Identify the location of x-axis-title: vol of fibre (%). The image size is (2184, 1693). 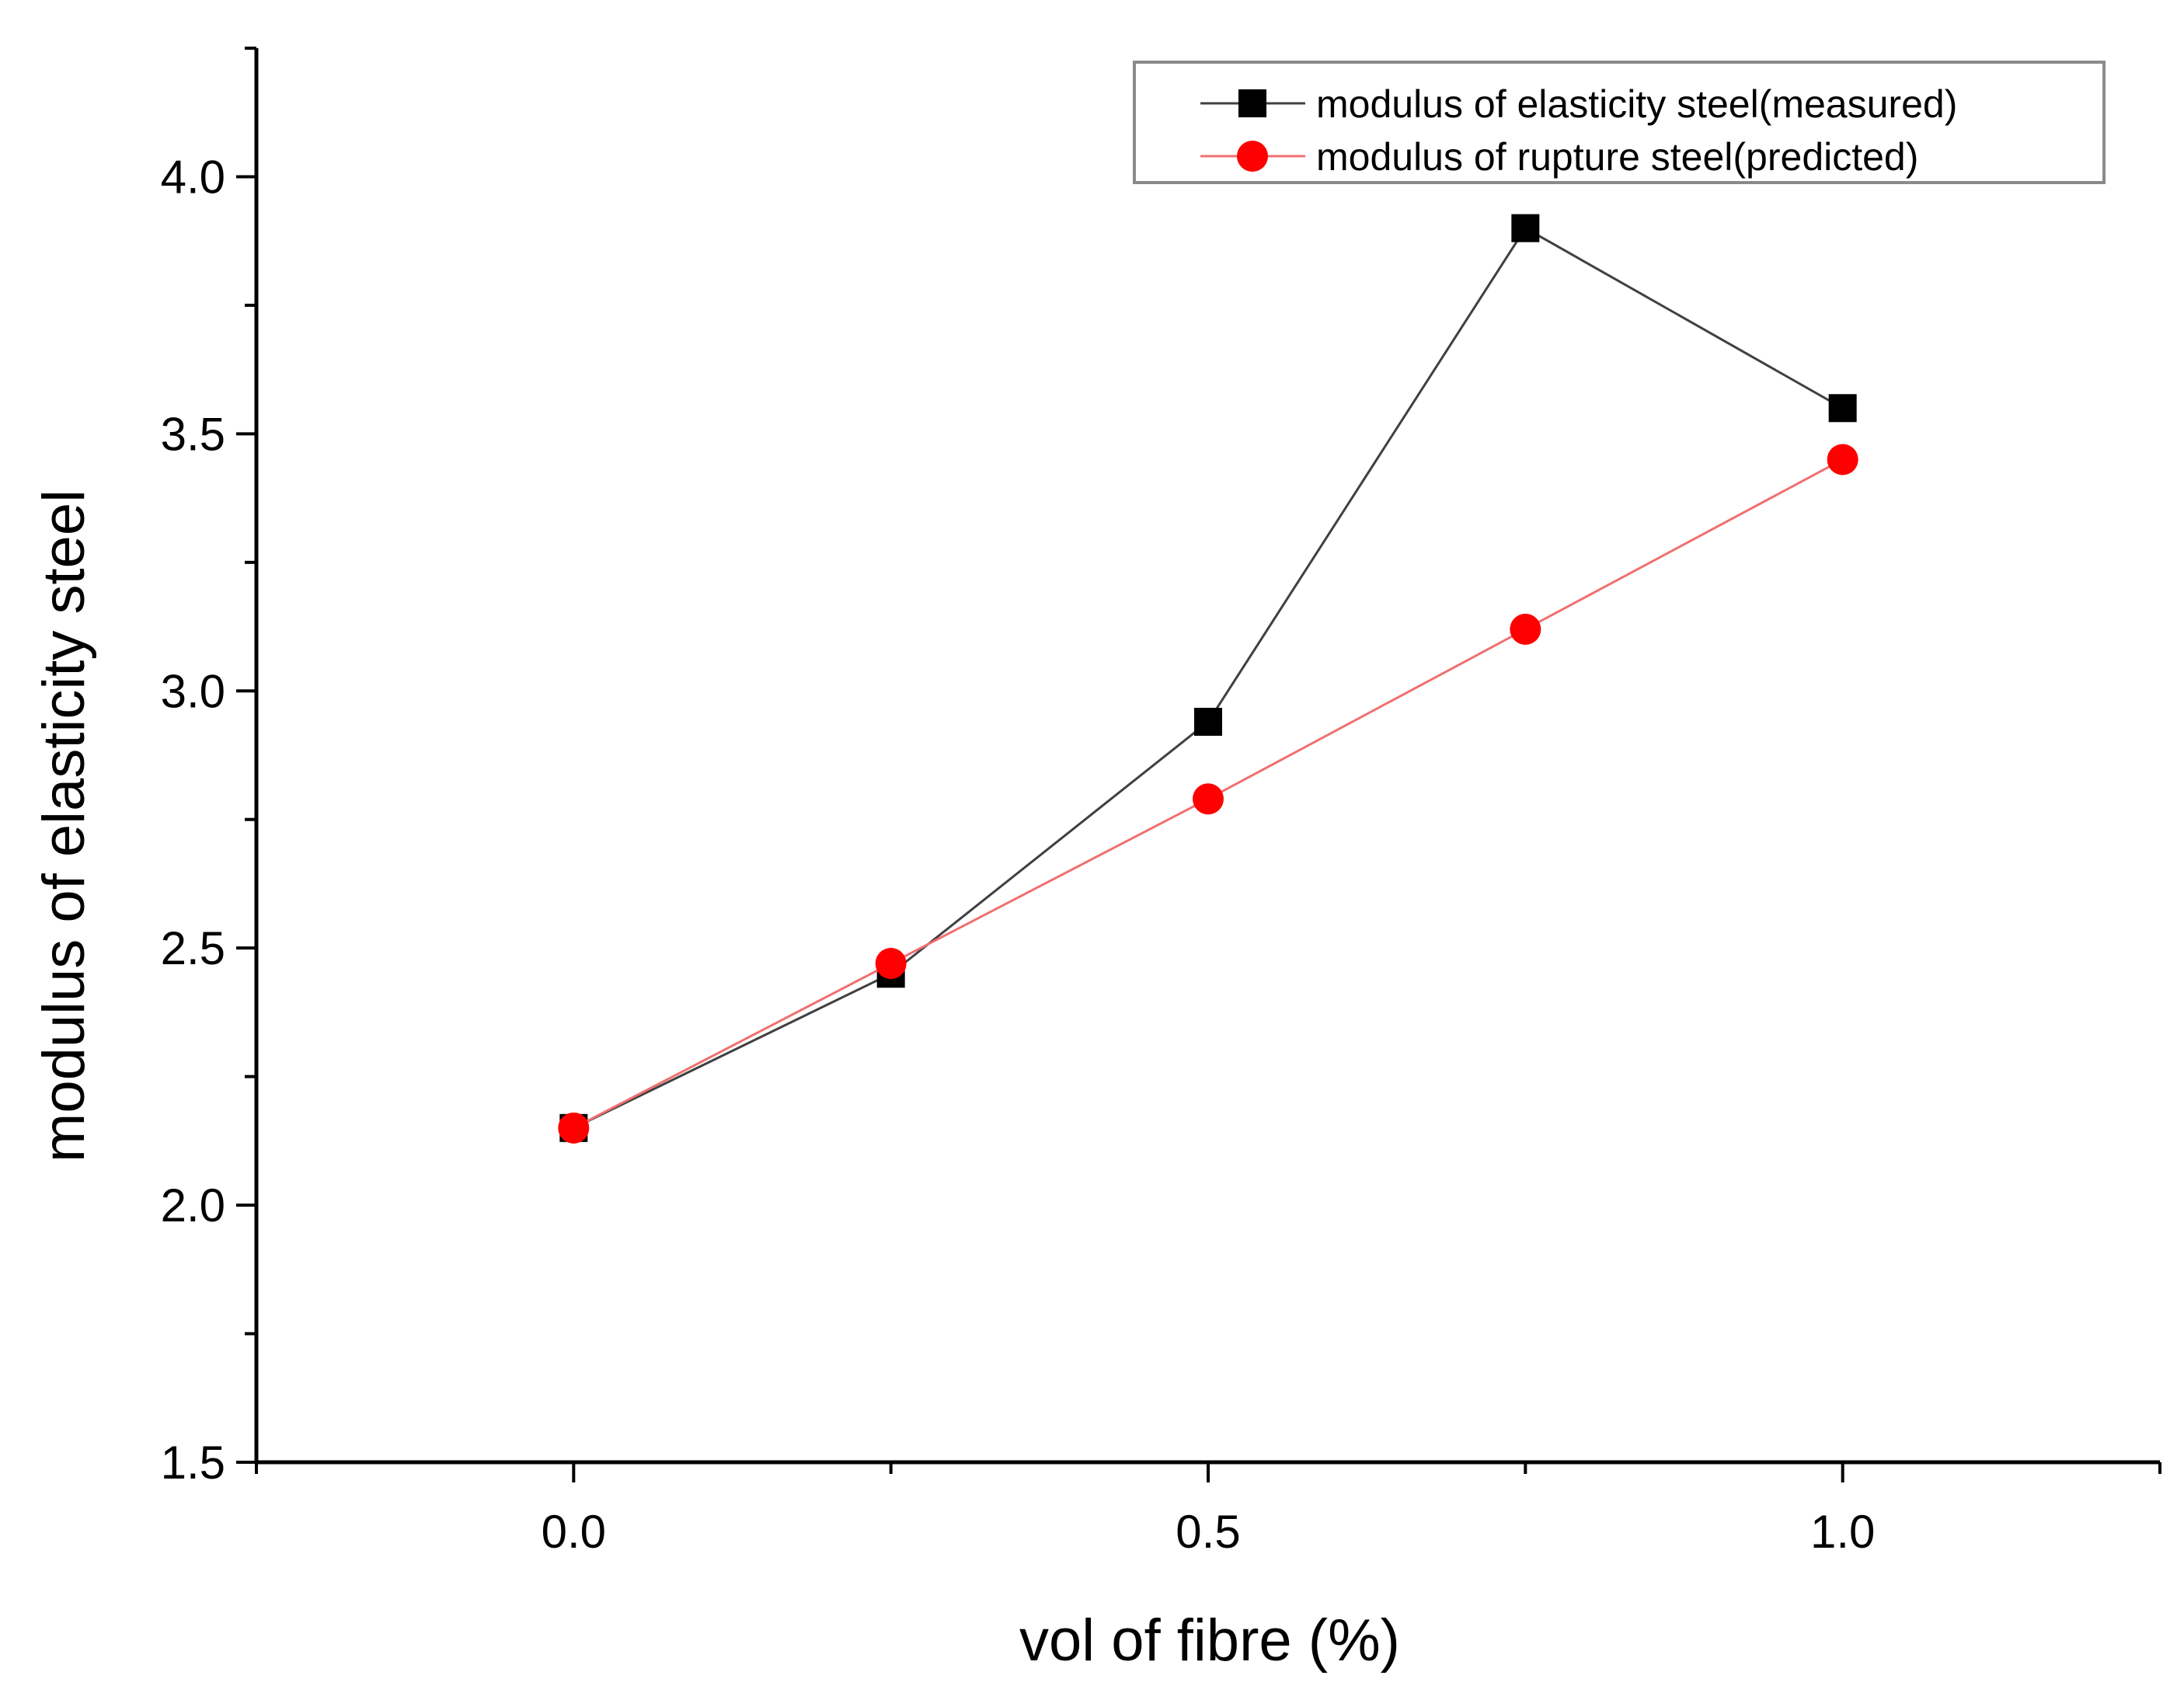
(1209, 1641).